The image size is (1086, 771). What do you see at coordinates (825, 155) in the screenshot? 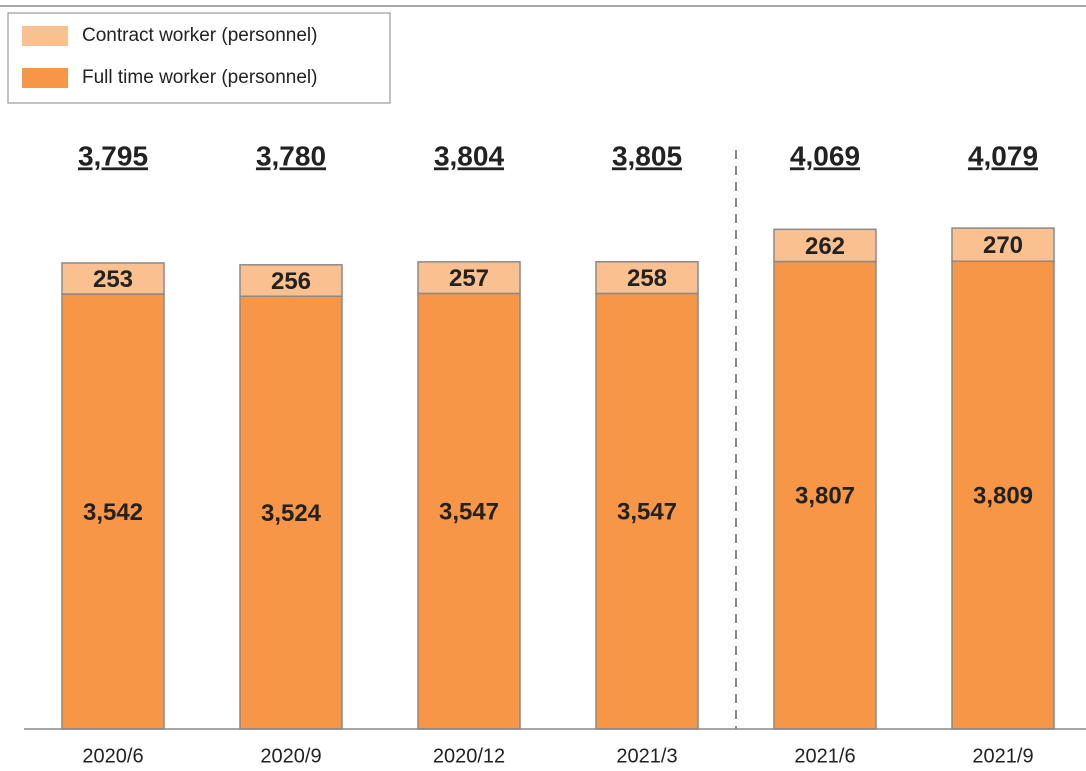
I see `total-label: 4,069` at bounding box center [825, 155].